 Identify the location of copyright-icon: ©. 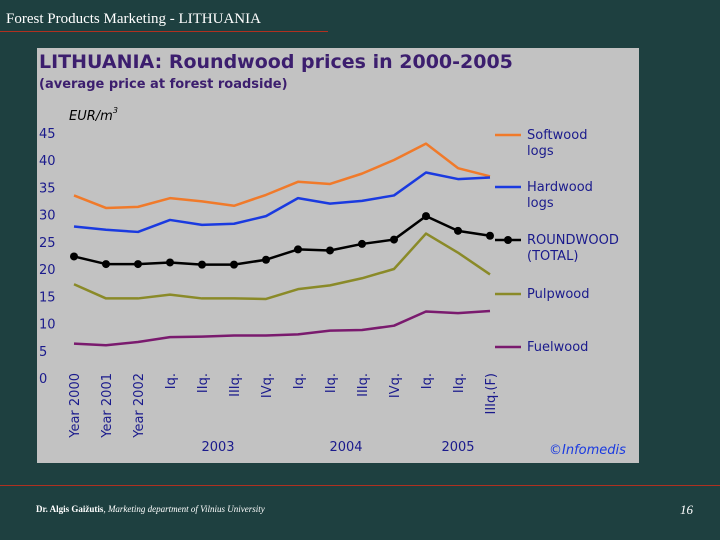
(555, 450).